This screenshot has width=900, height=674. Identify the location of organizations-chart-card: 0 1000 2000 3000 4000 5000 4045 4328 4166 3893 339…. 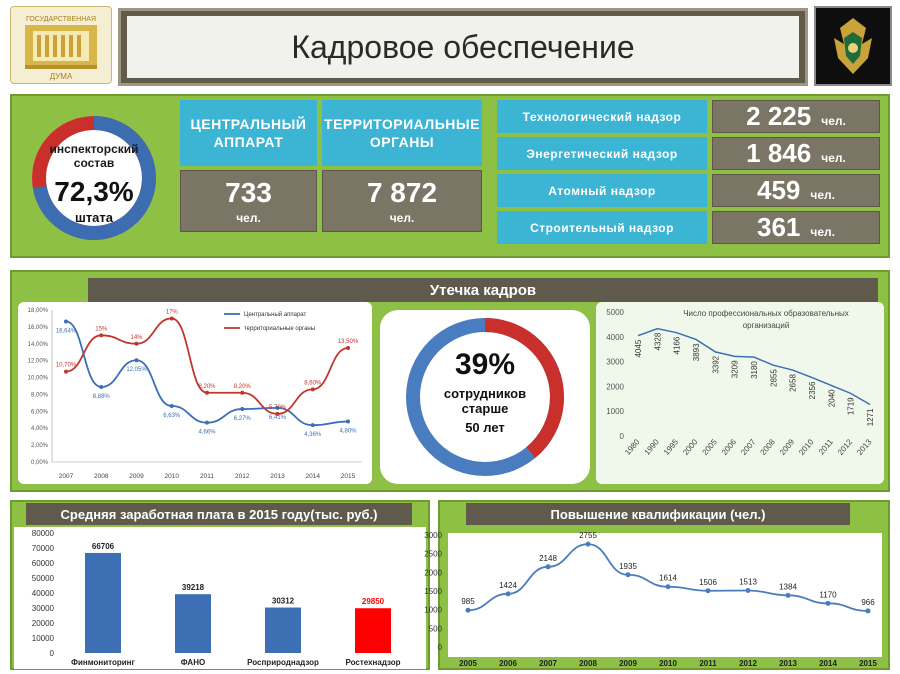
(740, 393).